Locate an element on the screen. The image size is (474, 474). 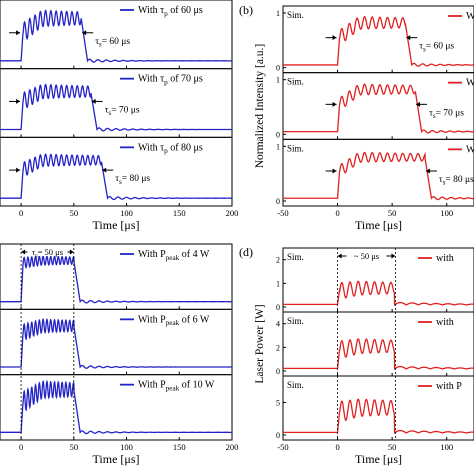
chart-row: 0 5 with P Sim. is located at coordinates (375, 408).